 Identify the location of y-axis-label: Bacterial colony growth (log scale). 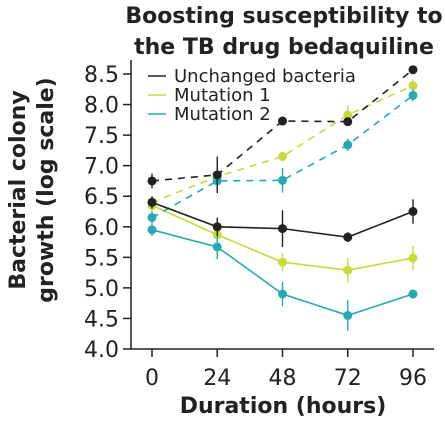
(32, 190).